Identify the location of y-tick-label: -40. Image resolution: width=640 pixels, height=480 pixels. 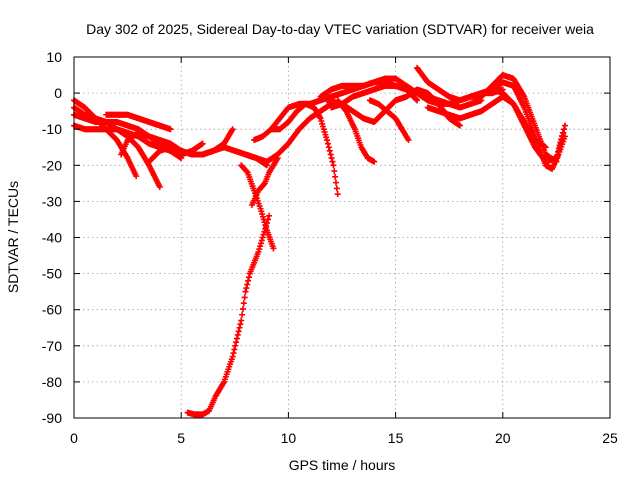
(52, 238).